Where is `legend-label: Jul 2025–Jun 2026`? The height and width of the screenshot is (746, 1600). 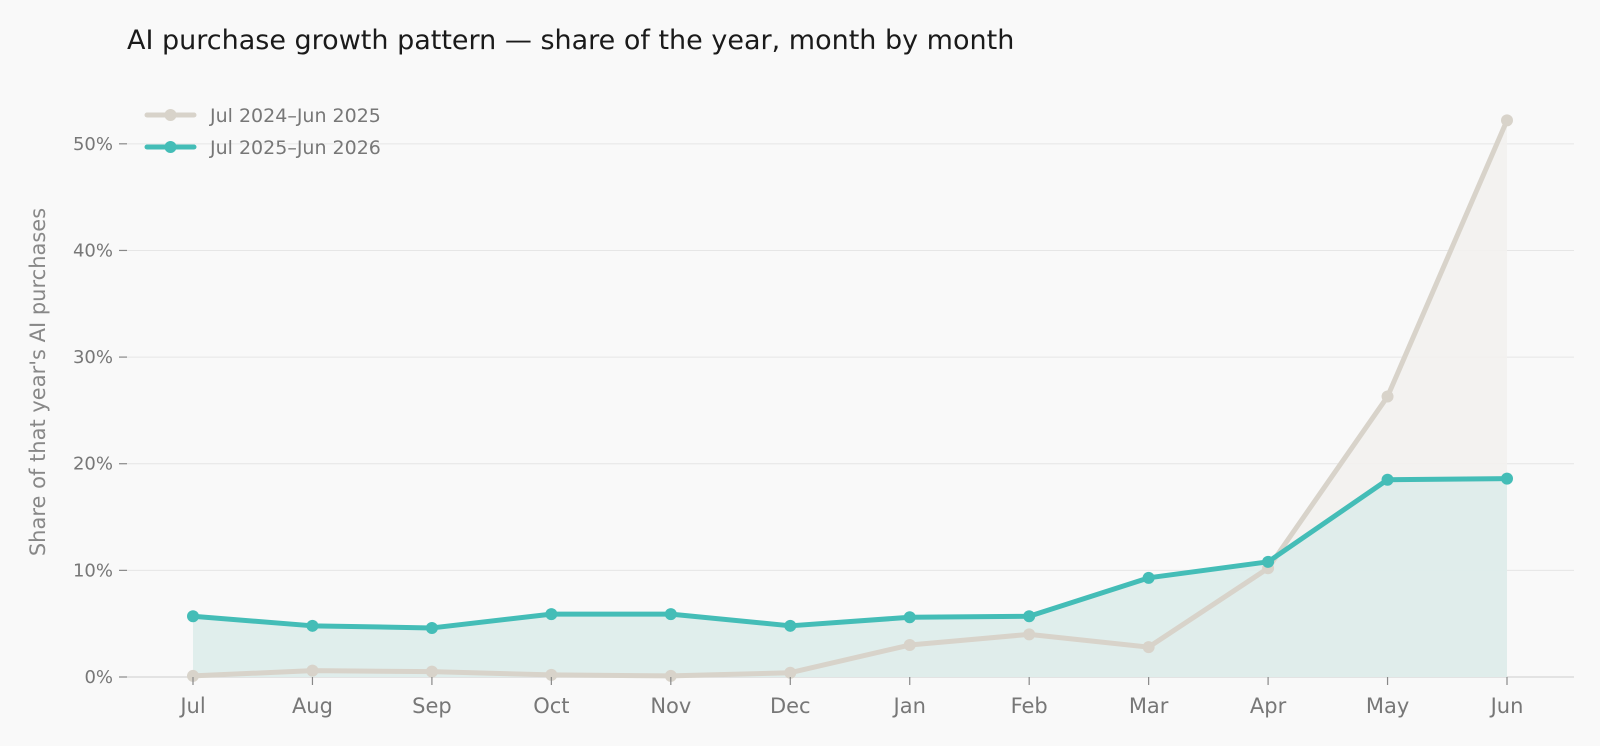 legend-label: Jul 2025–Jun 2026 is located at coordinates (295, 148).